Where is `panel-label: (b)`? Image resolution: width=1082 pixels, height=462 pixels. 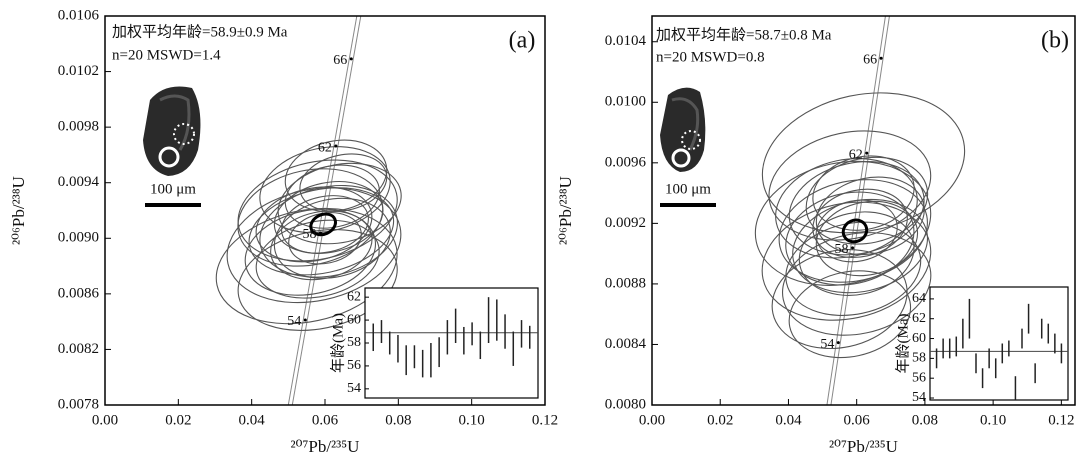 panel-label: (b) is located at coordinates (1055, 41).